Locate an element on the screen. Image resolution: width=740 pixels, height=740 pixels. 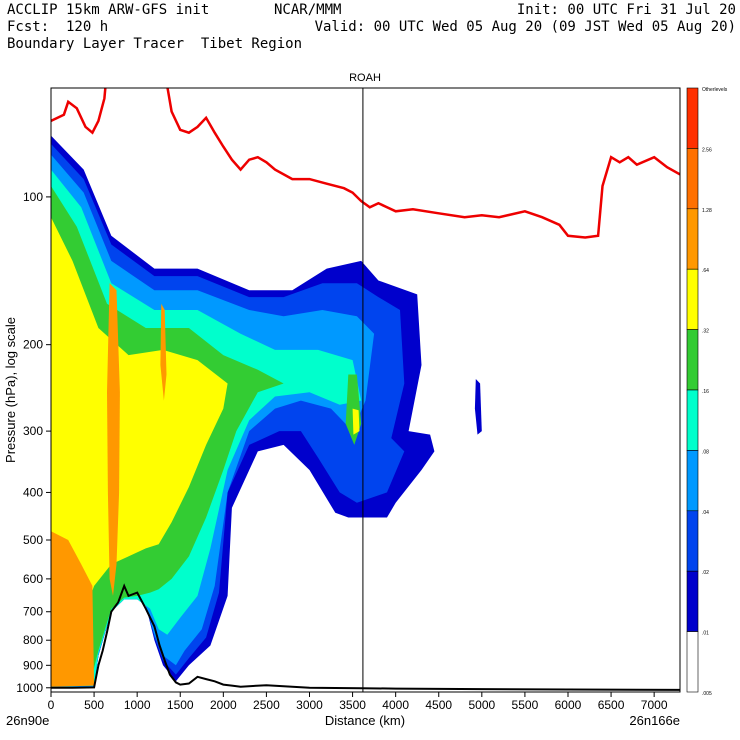
x-tick-label-2500: 2500 is located at coordinates (266, 705).